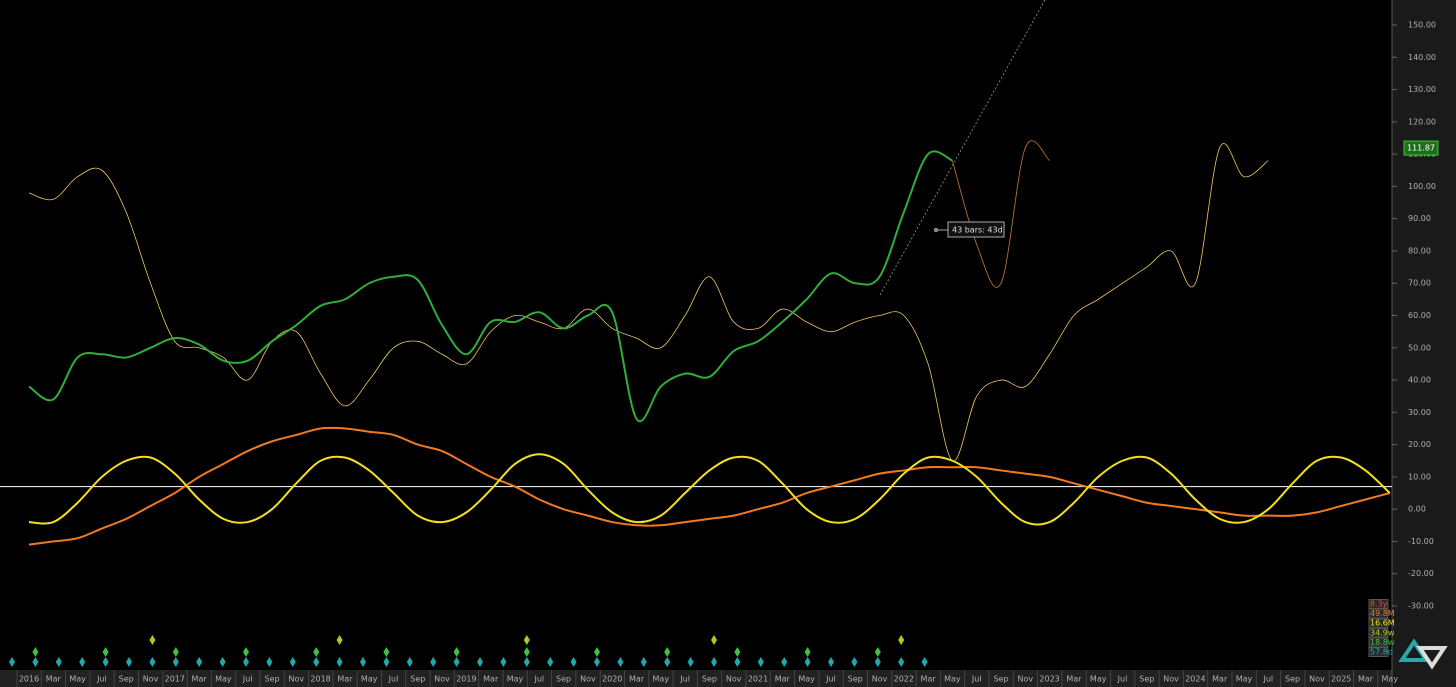 The width and height of the screenshot is (1456, 687). What do you see at coordinates (1381, 652) in the screenshot?
I see `cycle-label: 57.8d` at bounding box center [1381, 652].